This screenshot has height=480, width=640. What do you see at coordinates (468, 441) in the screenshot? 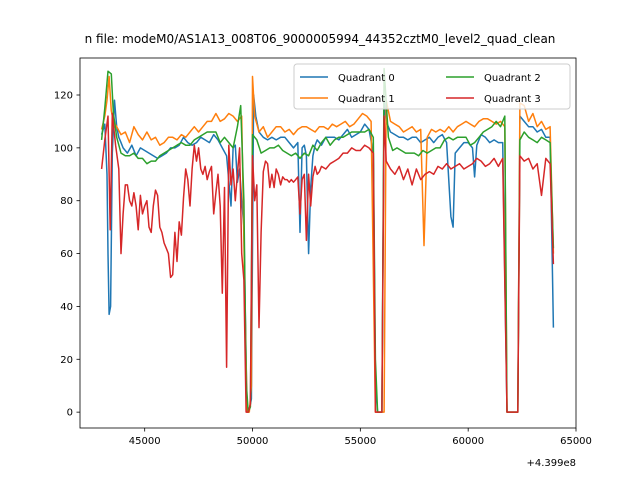
I see `x-tick-label: 60000` at bounding box center [468, 441].